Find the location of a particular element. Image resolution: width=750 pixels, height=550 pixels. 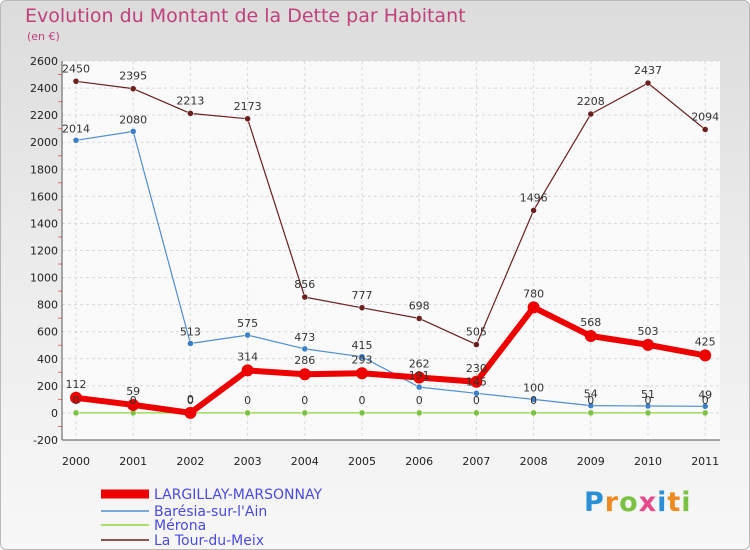

y-tick-label: 400 is located at coordinates (47, 359).